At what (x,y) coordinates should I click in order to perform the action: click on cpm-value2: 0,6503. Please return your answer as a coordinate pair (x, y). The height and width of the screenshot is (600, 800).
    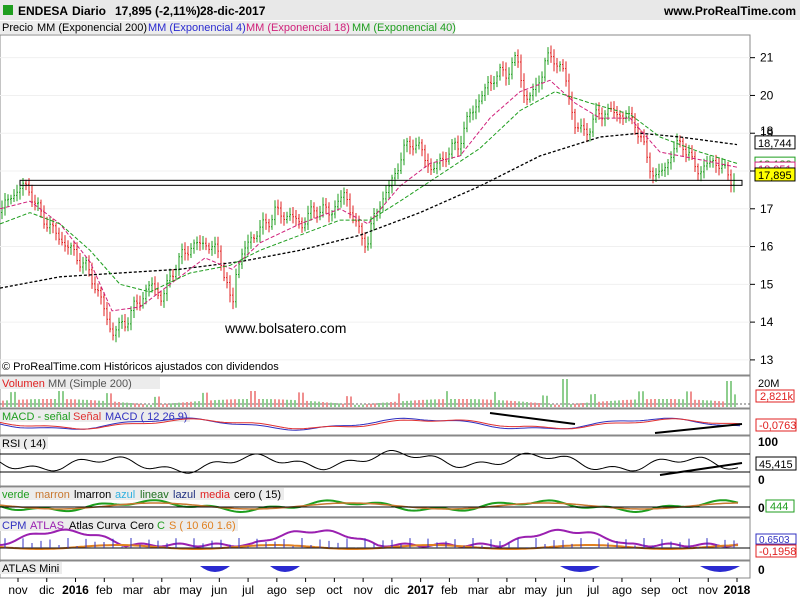
    Looking at the image, I should click on (774, 540).